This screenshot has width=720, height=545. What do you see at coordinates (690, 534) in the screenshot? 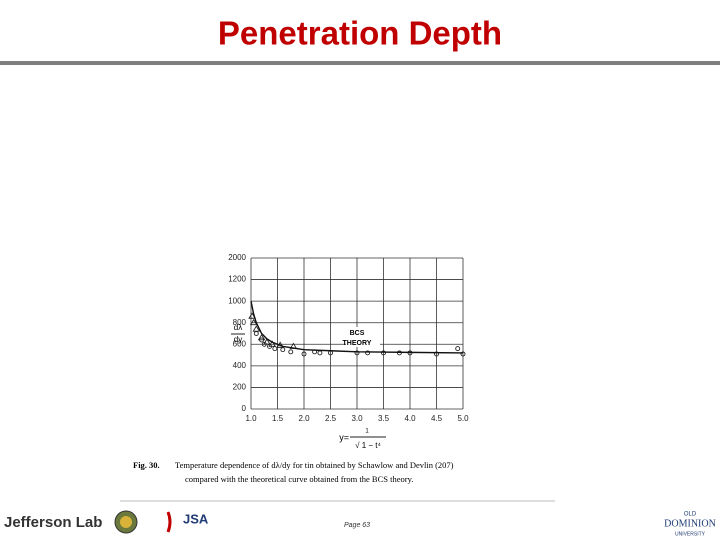
I see `logo-text: UNIVERSITY` at bounding box center [690, 534].